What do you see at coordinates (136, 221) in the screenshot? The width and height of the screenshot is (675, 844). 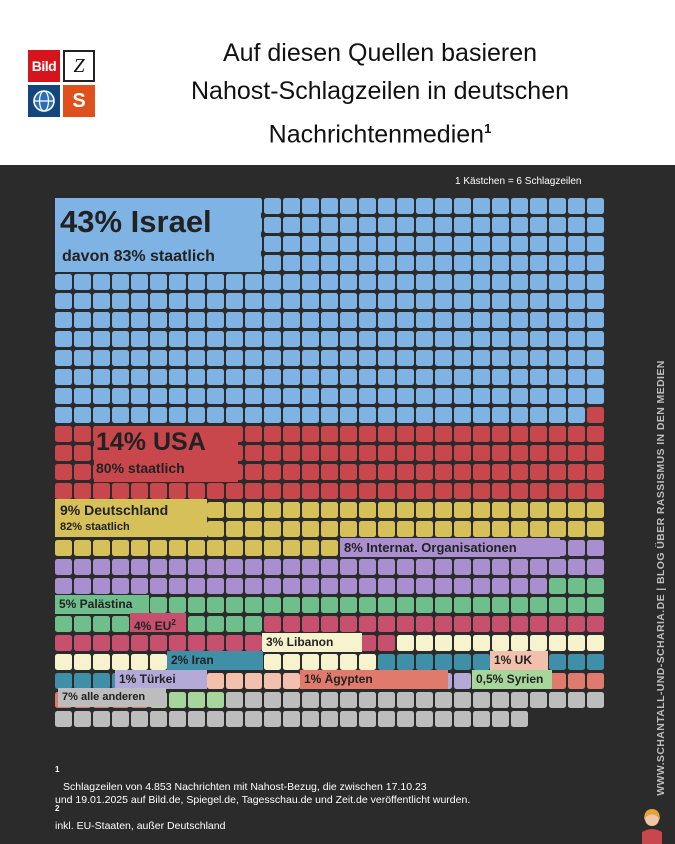 I see `label-israel-title: 43% Israel` at bounding box center [136, 221].